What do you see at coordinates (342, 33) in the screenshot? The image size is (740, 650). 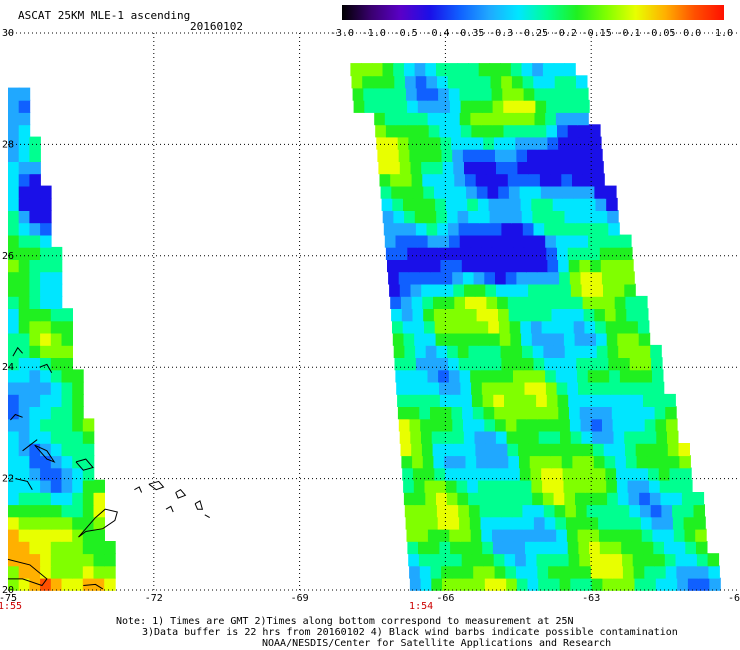 I see `colorbar-label: -3.0` at bounding box center [342, 33].